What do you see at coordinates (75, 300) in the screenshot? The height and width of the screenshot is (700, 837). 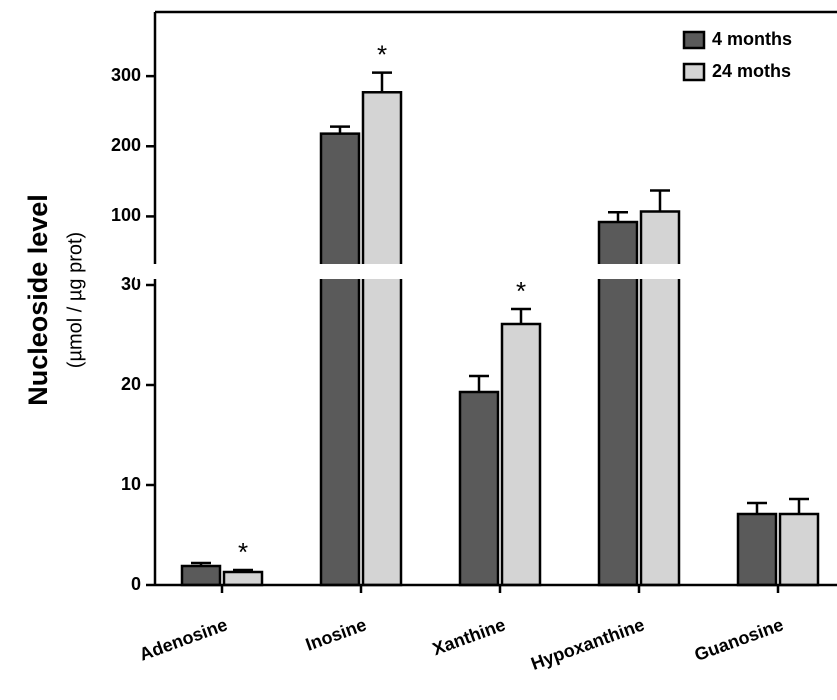 I see `y-axis-subtitle: (µmol / µg prot)` at bounding box center [75, 300].